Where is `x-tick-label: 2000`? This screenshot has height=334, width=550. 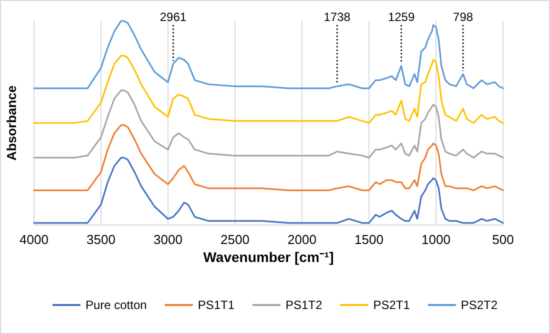
x-tick-label: 2000 is located at coordinates (302, 240).